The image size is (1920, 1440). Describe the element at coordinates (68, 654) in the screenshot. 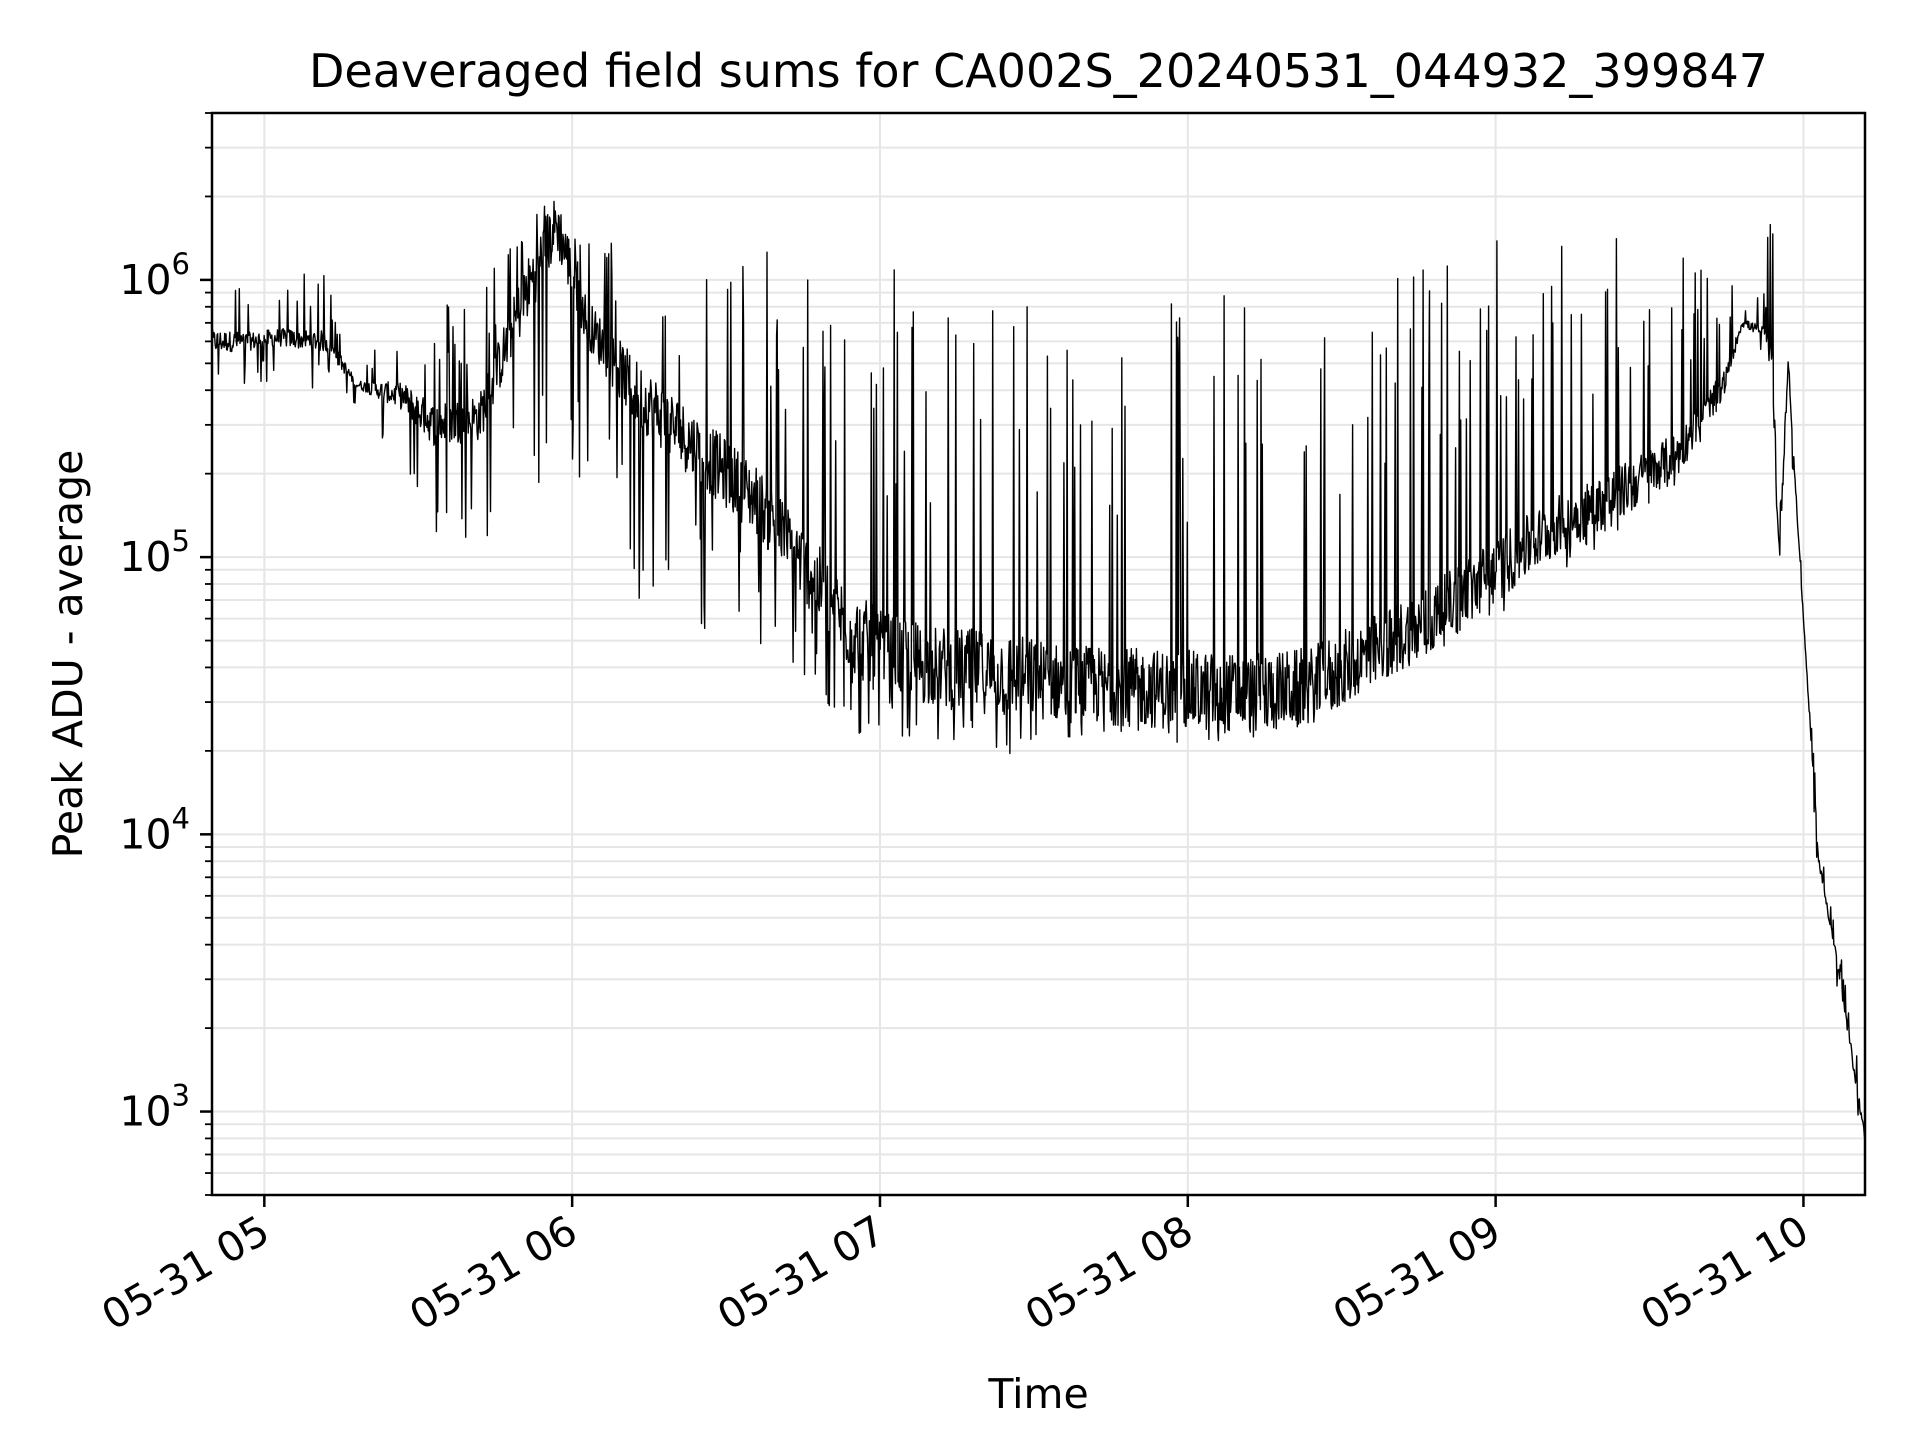

I see `y-axis-label: Peak ADU - average` at that location.